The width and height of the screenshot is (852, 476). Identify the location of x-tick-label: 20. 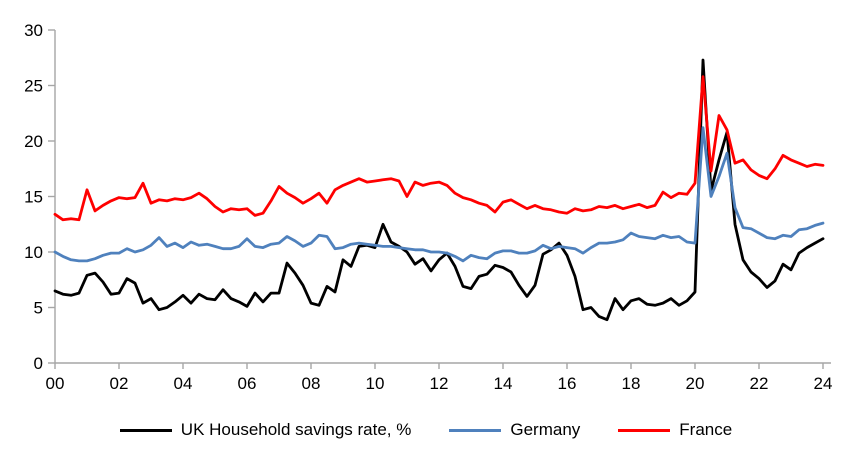
(695, 383).